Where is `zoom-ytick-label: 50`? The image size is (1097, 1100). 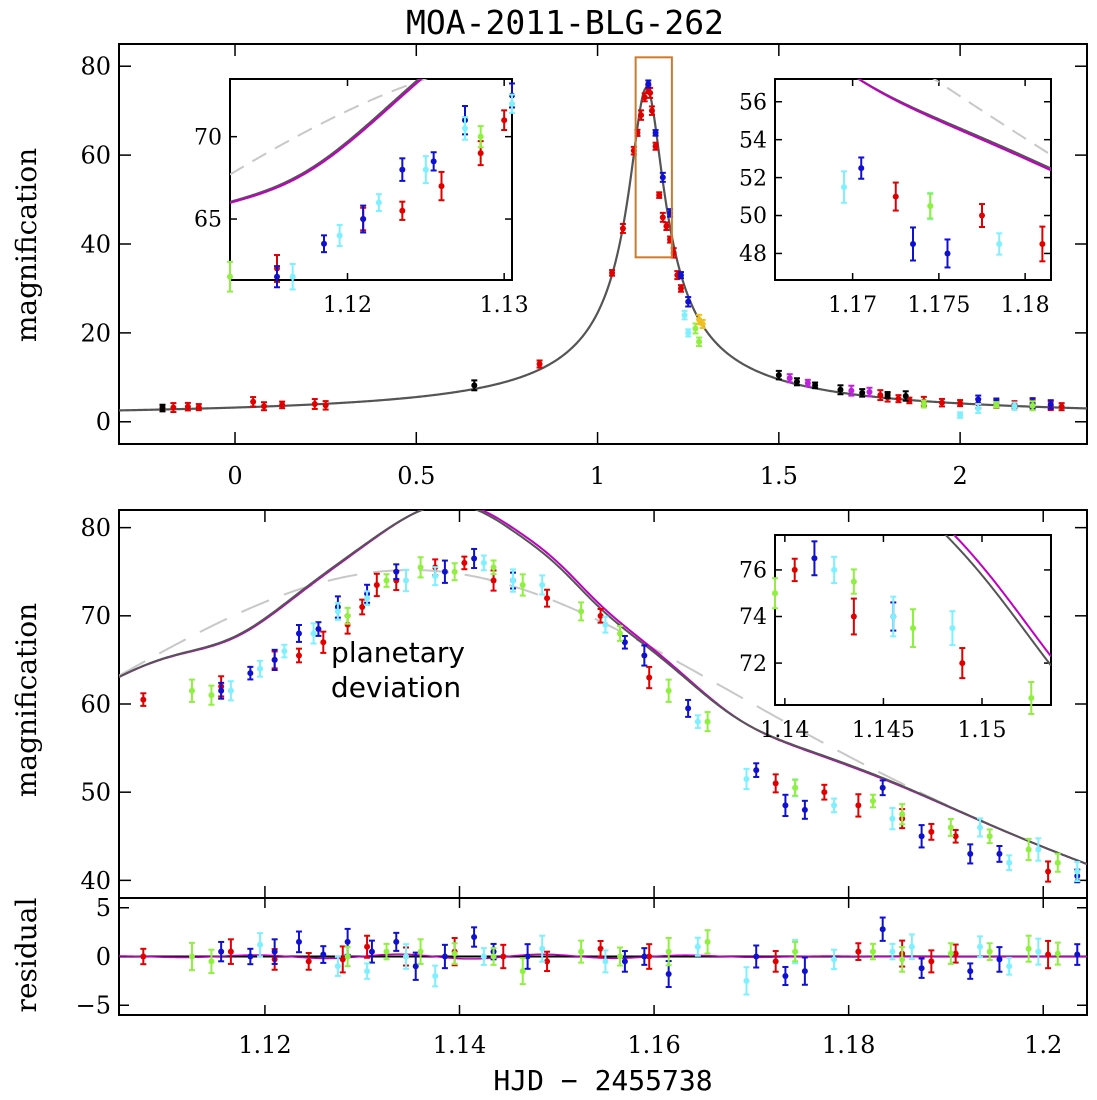 zoom-ytick-label: 50 is located at coordinates (95, 793).